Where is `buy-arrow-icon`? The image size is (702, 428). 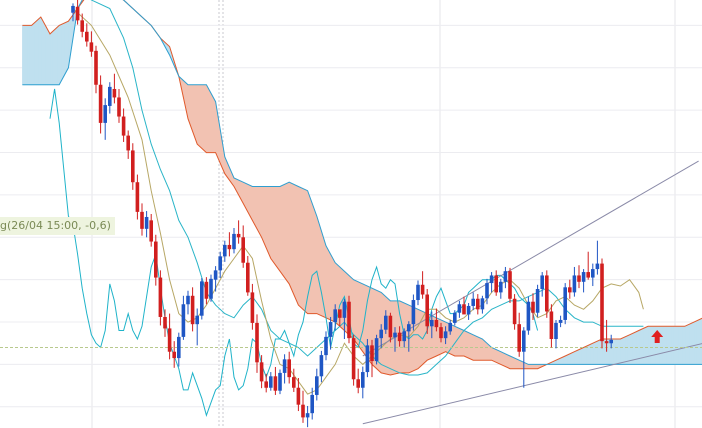 buy-arrow-icon is located at coordinates (657, 337).